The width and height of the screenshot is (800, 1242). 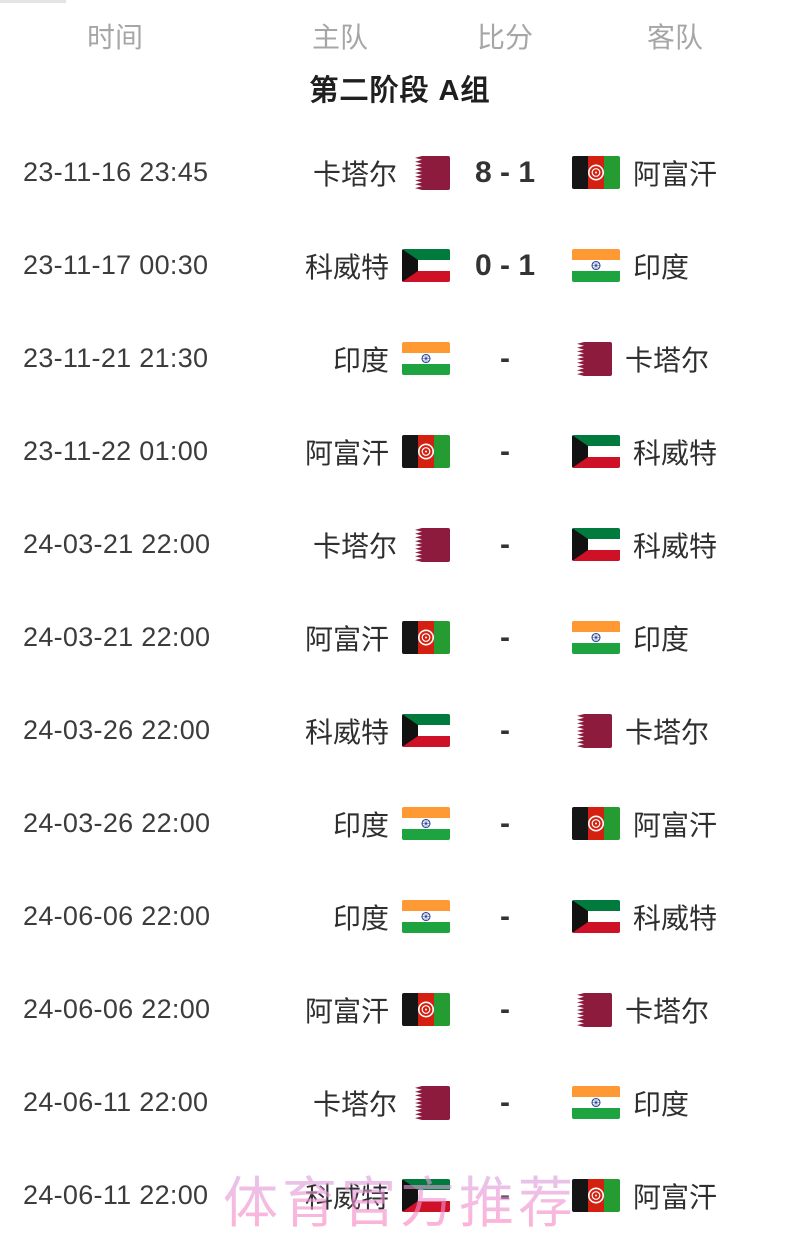 I want to click on column-header-time: 时间, so click(x=114, y=37).